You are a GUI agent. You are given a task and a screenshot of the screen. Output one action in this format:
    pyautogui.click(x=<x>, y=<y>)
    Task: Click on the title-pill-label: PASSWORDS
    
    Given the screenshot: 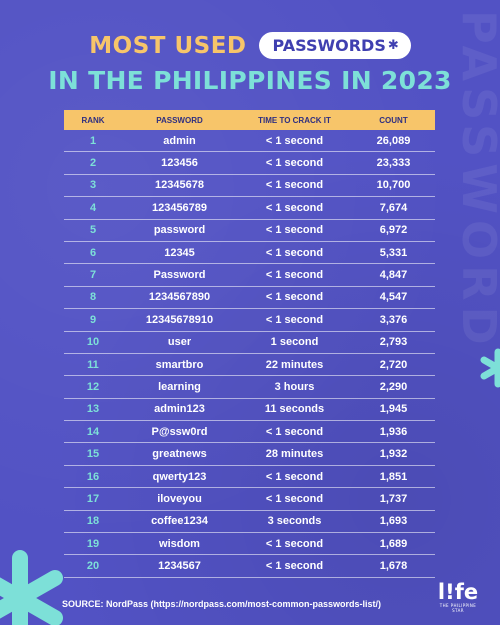 What is the action you would take?
    pyautogui.click(x=329, y=45)
    